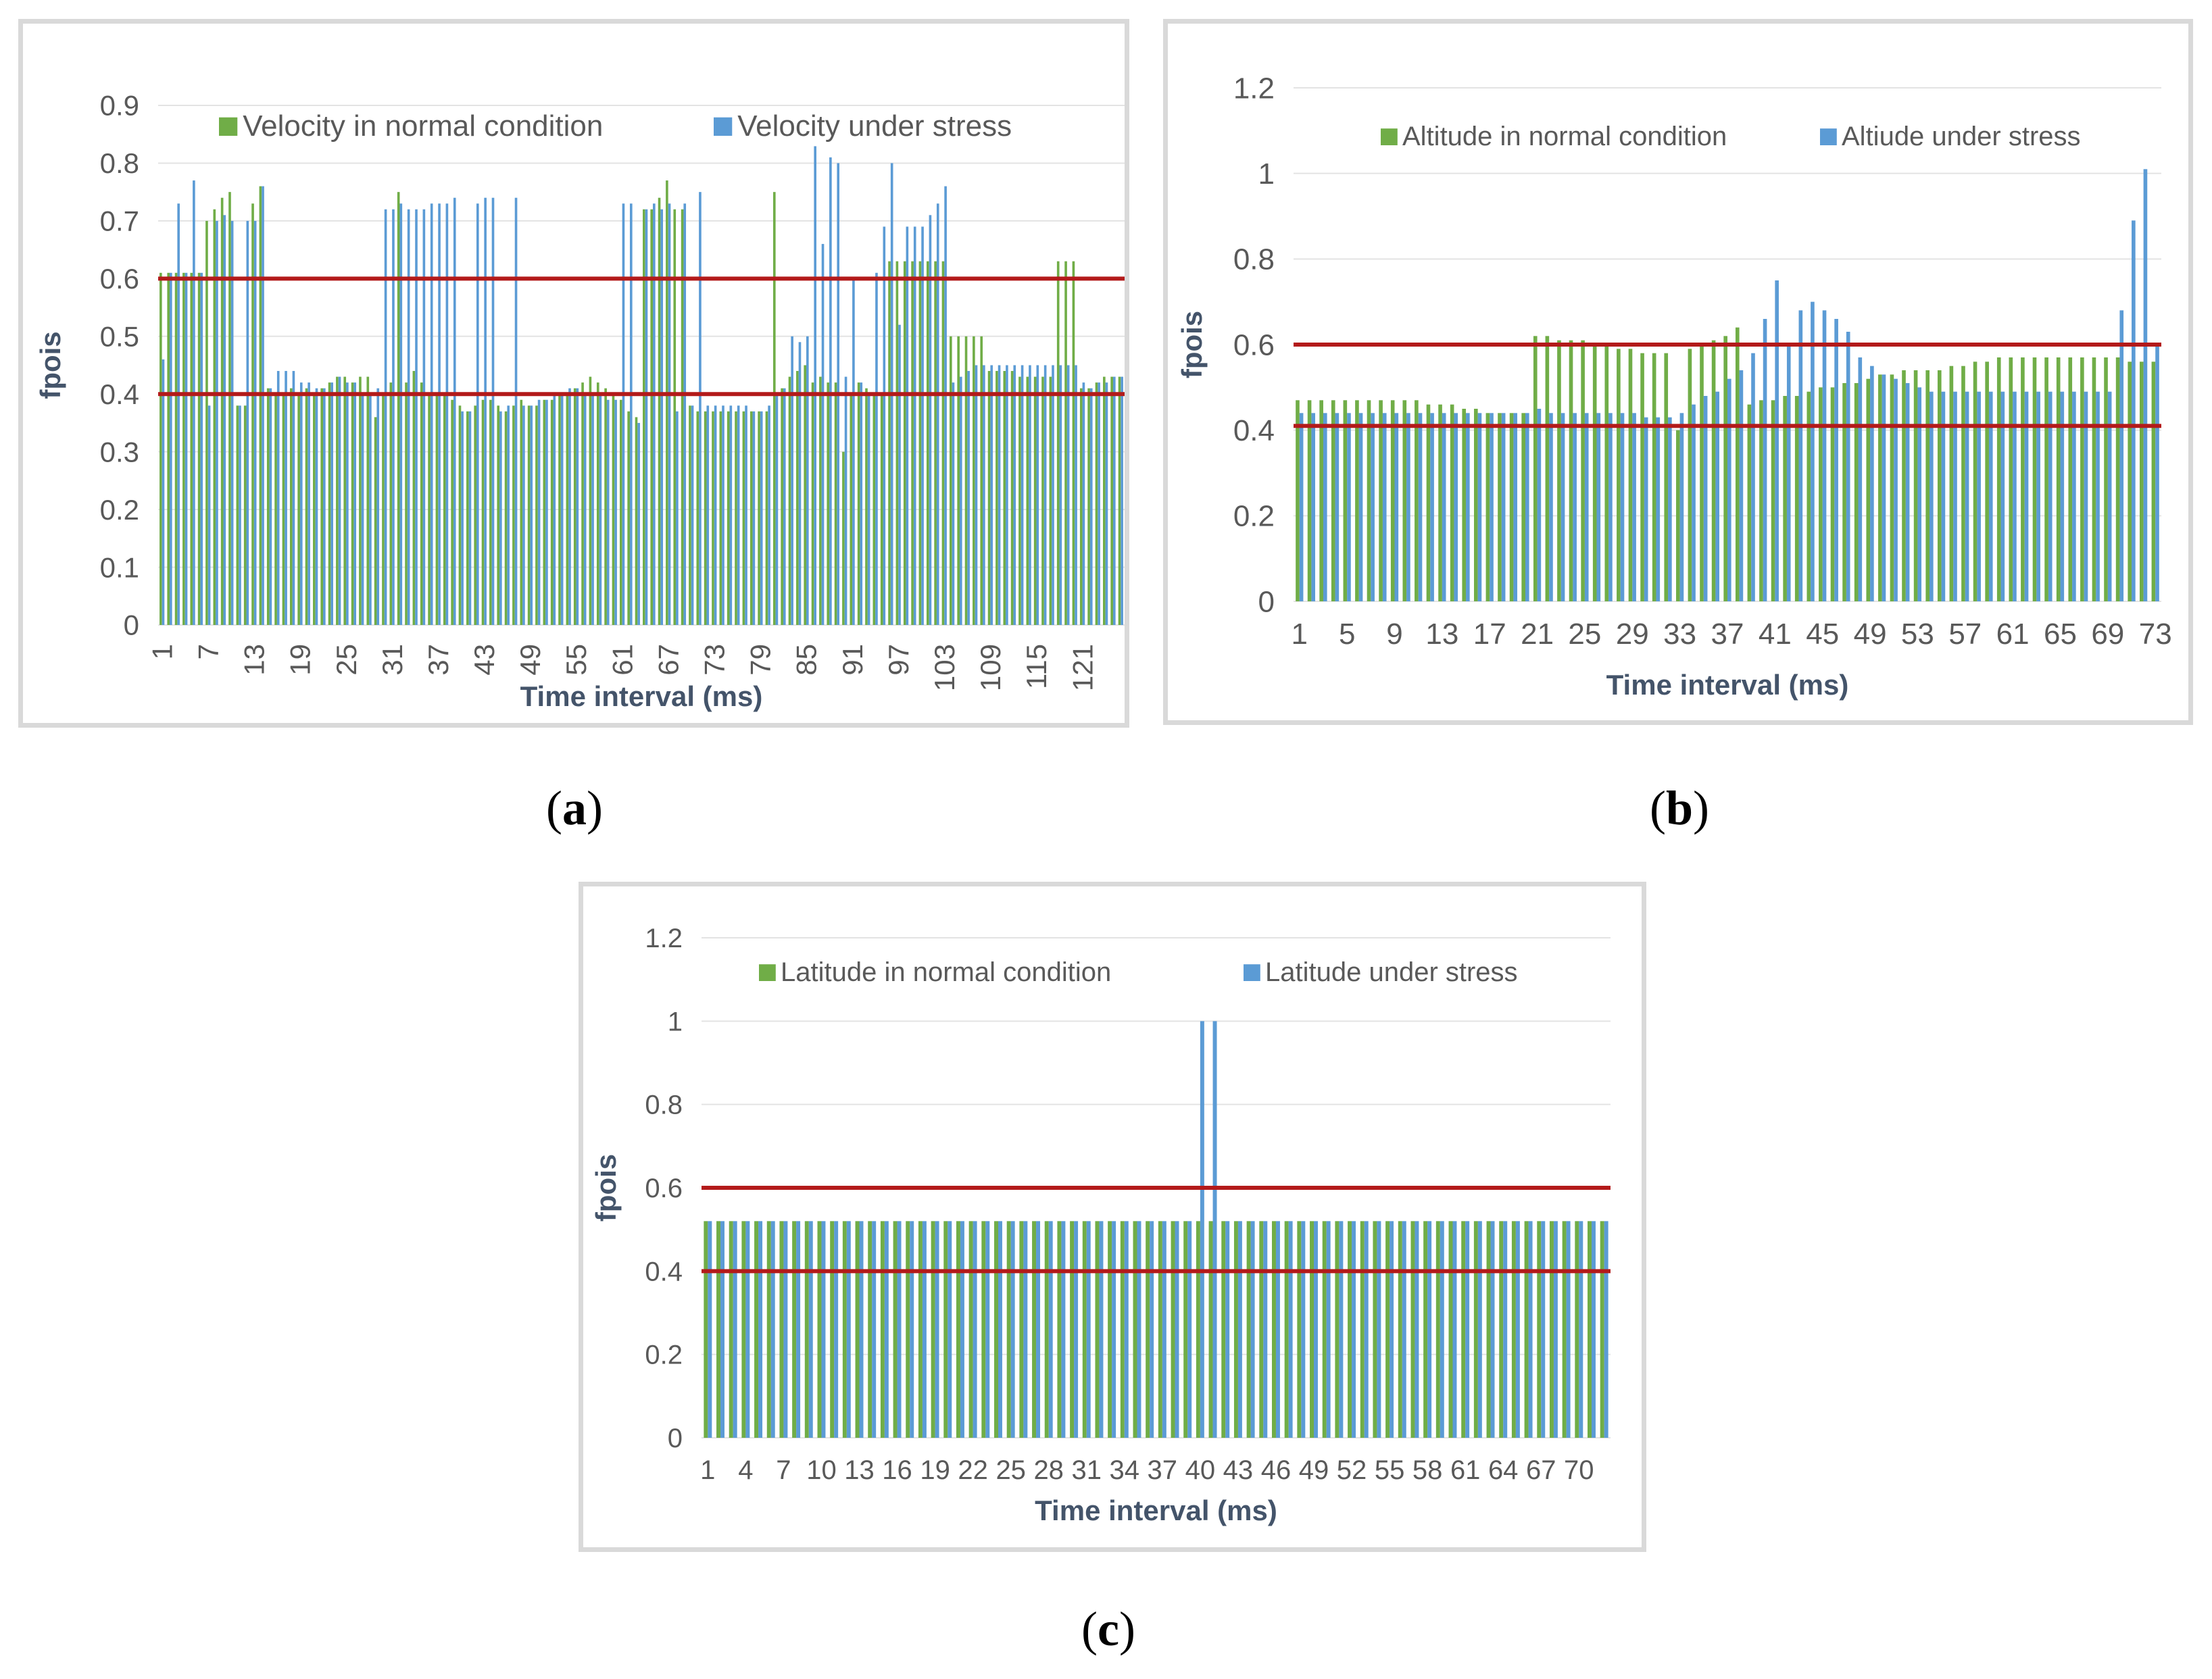 This screenshot has height=1679, width=2212. What do you see at coordinates (707, 1470) in the screenshot?
I see `x-tick-label: 1` at bounding box center [707, 1470].